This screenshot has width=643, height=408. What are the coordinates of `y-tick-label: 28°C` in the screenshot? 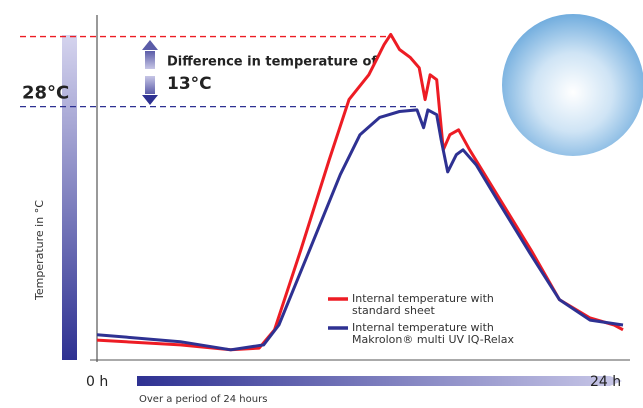 It's located at (45, 93).